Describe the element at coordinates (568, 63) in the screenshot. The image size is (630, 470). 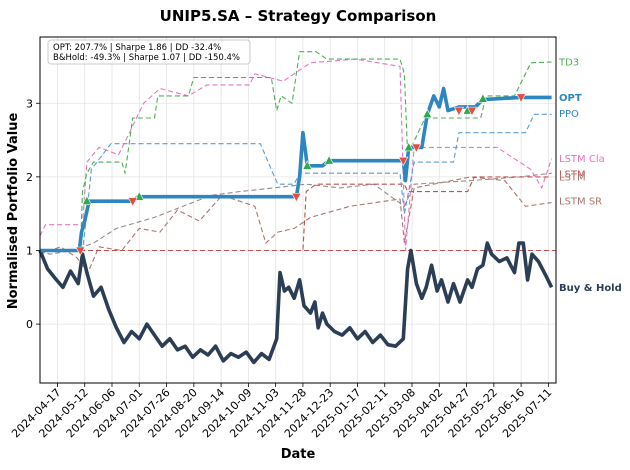
I see `end-label: TD3` at that location.